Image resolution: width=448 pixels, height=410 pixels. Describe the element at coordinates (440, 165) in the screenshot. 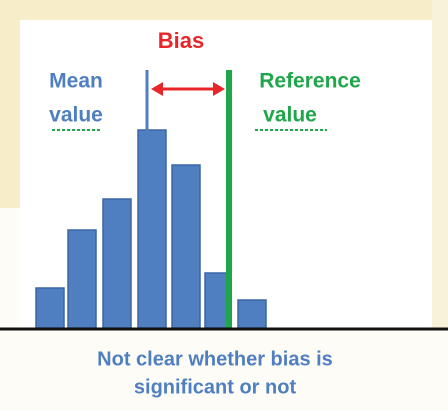

I see `frame-right` at that location.